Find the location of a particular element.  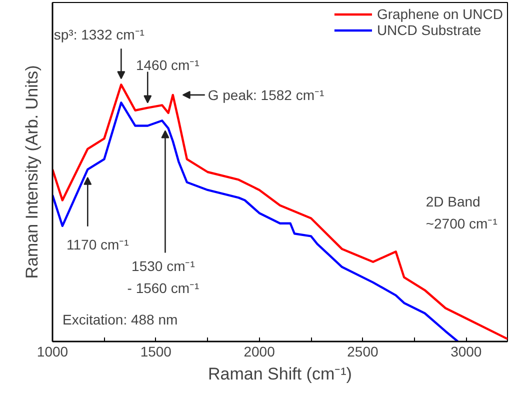

annotation: 1170 cm⁻¹ is located at coordinates (98, 244).